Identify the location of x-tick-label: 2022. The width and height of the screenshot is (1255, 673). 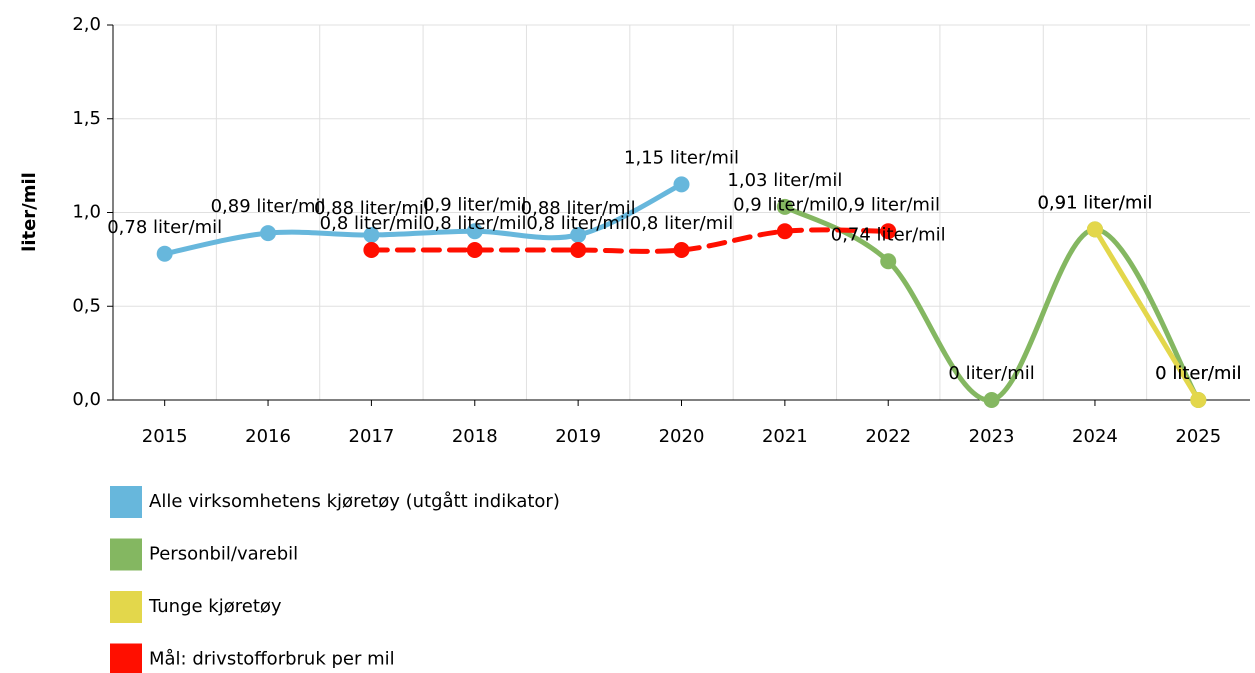
(888, 436).